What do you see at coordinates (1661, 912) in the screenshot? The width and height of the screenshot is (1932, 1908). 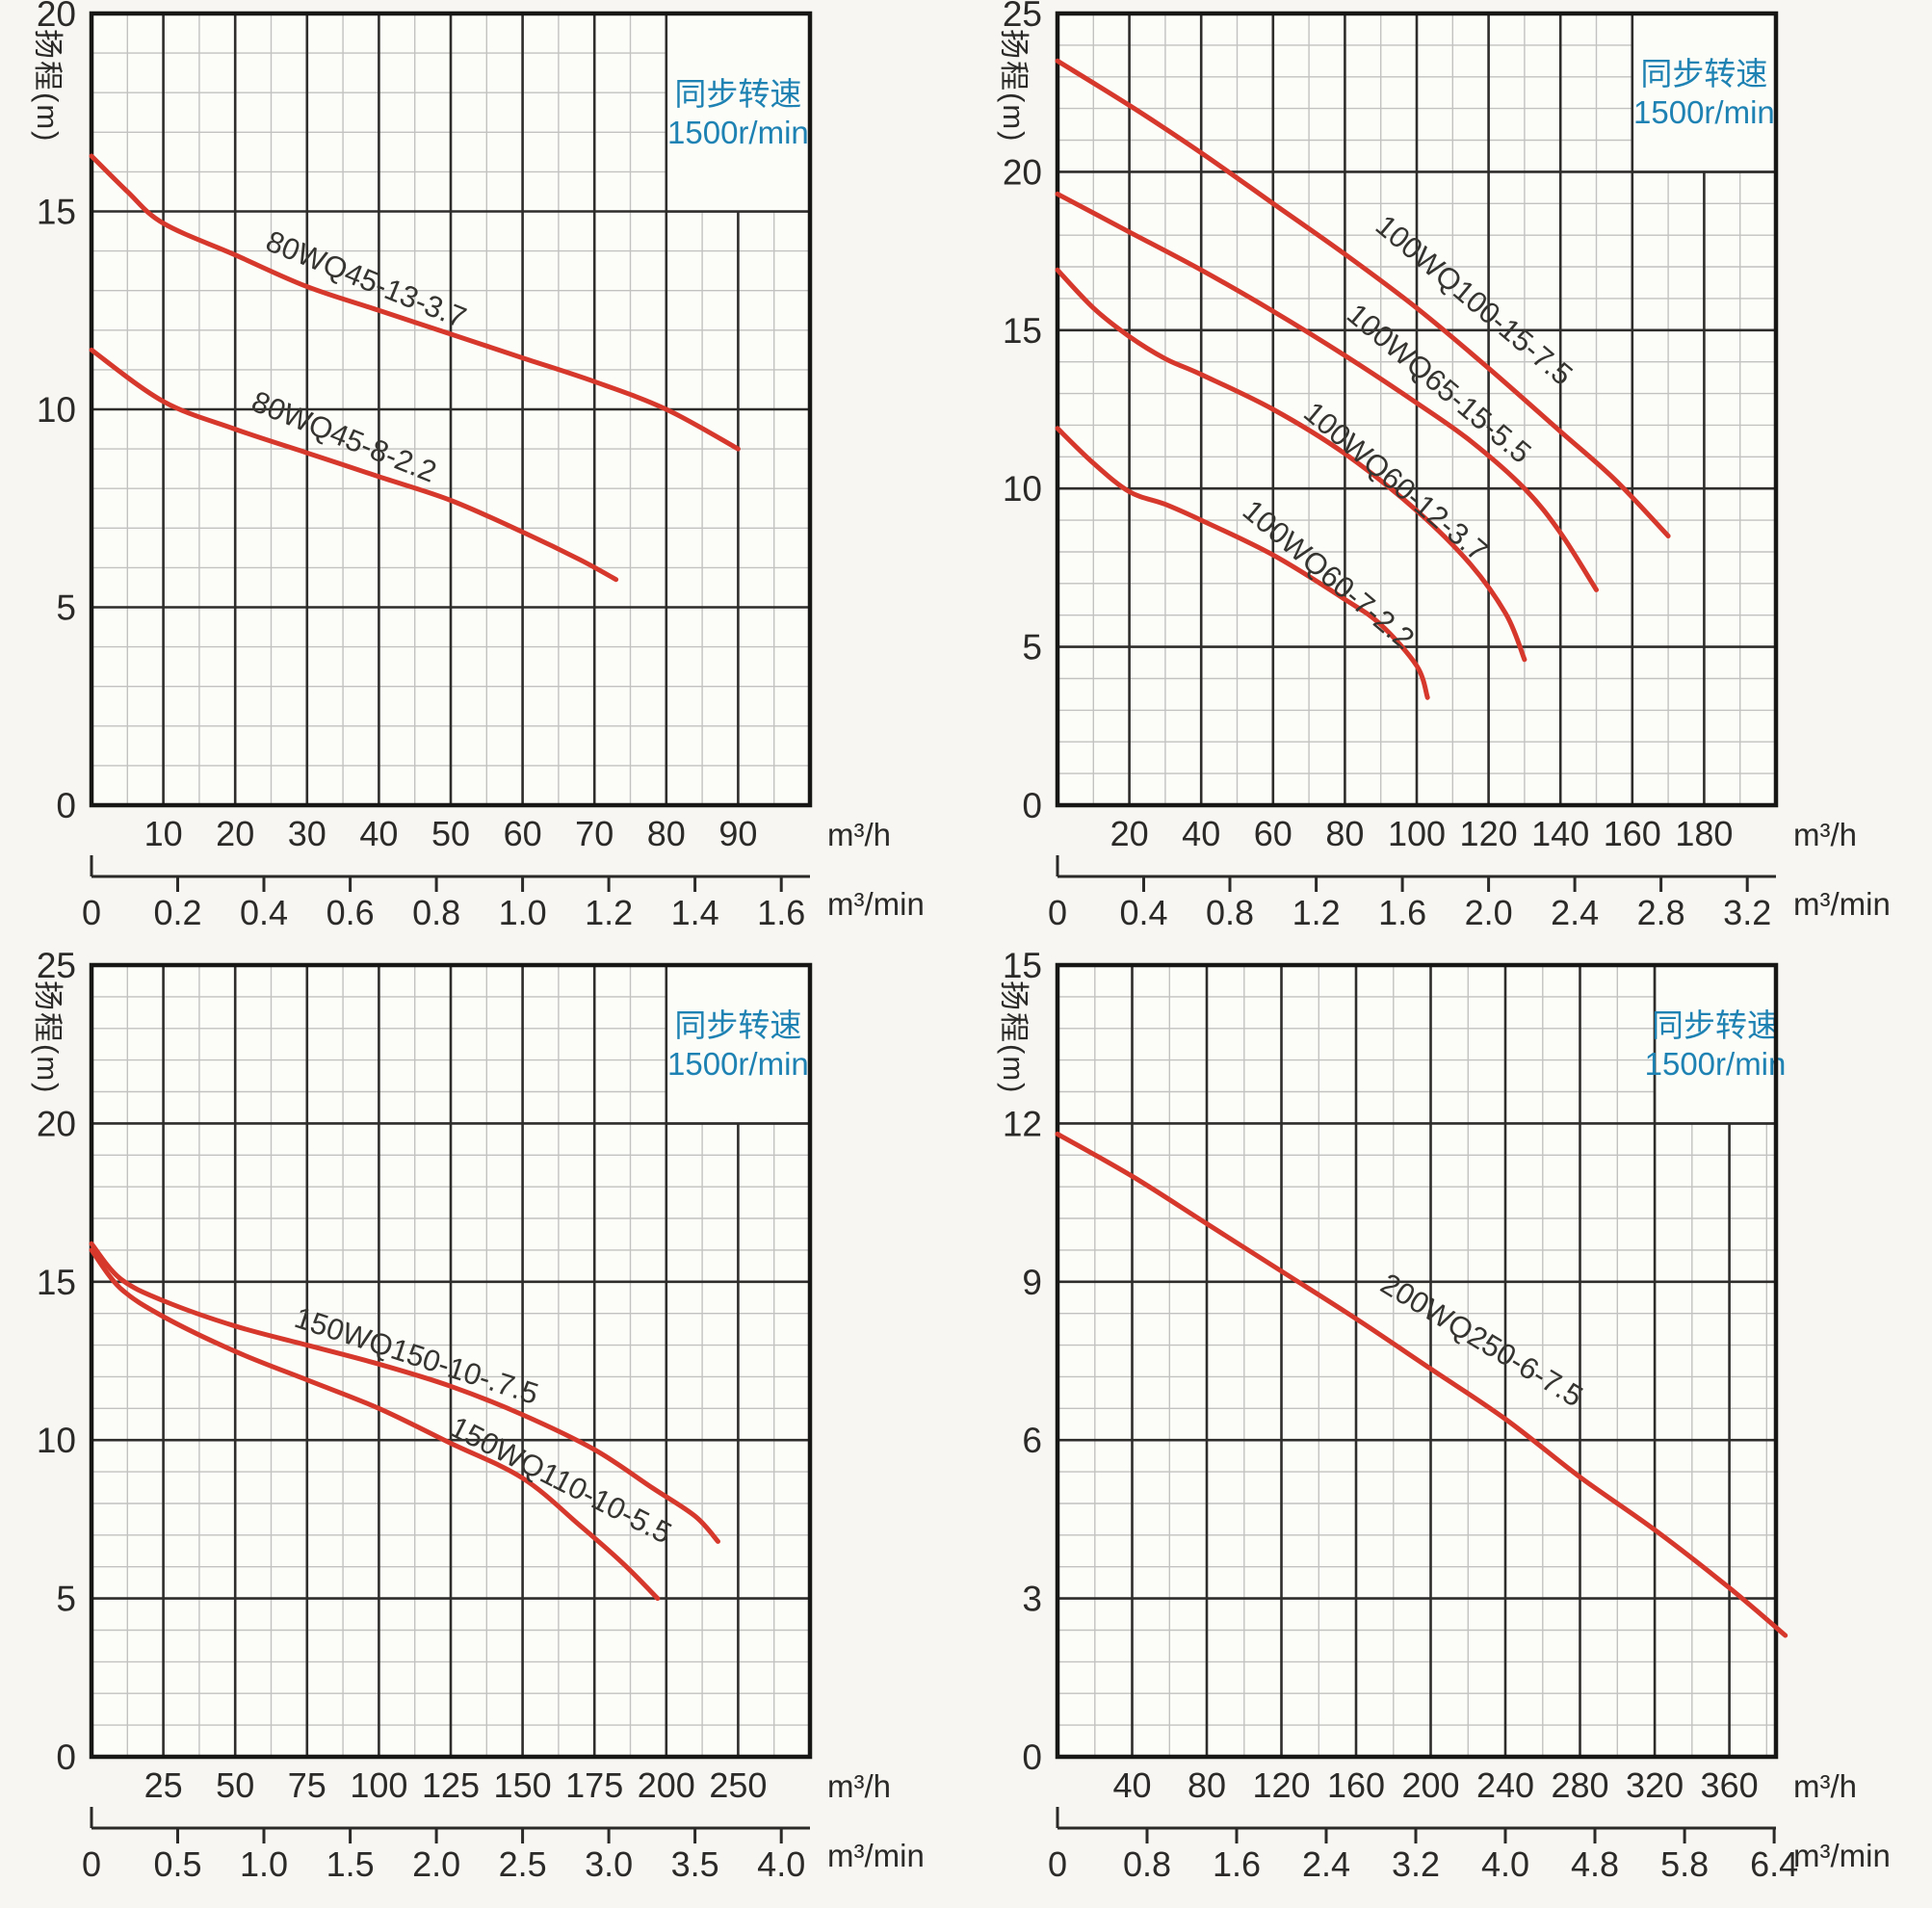 I see `svg-text: 2.8` at bounding box center [1661, 912].